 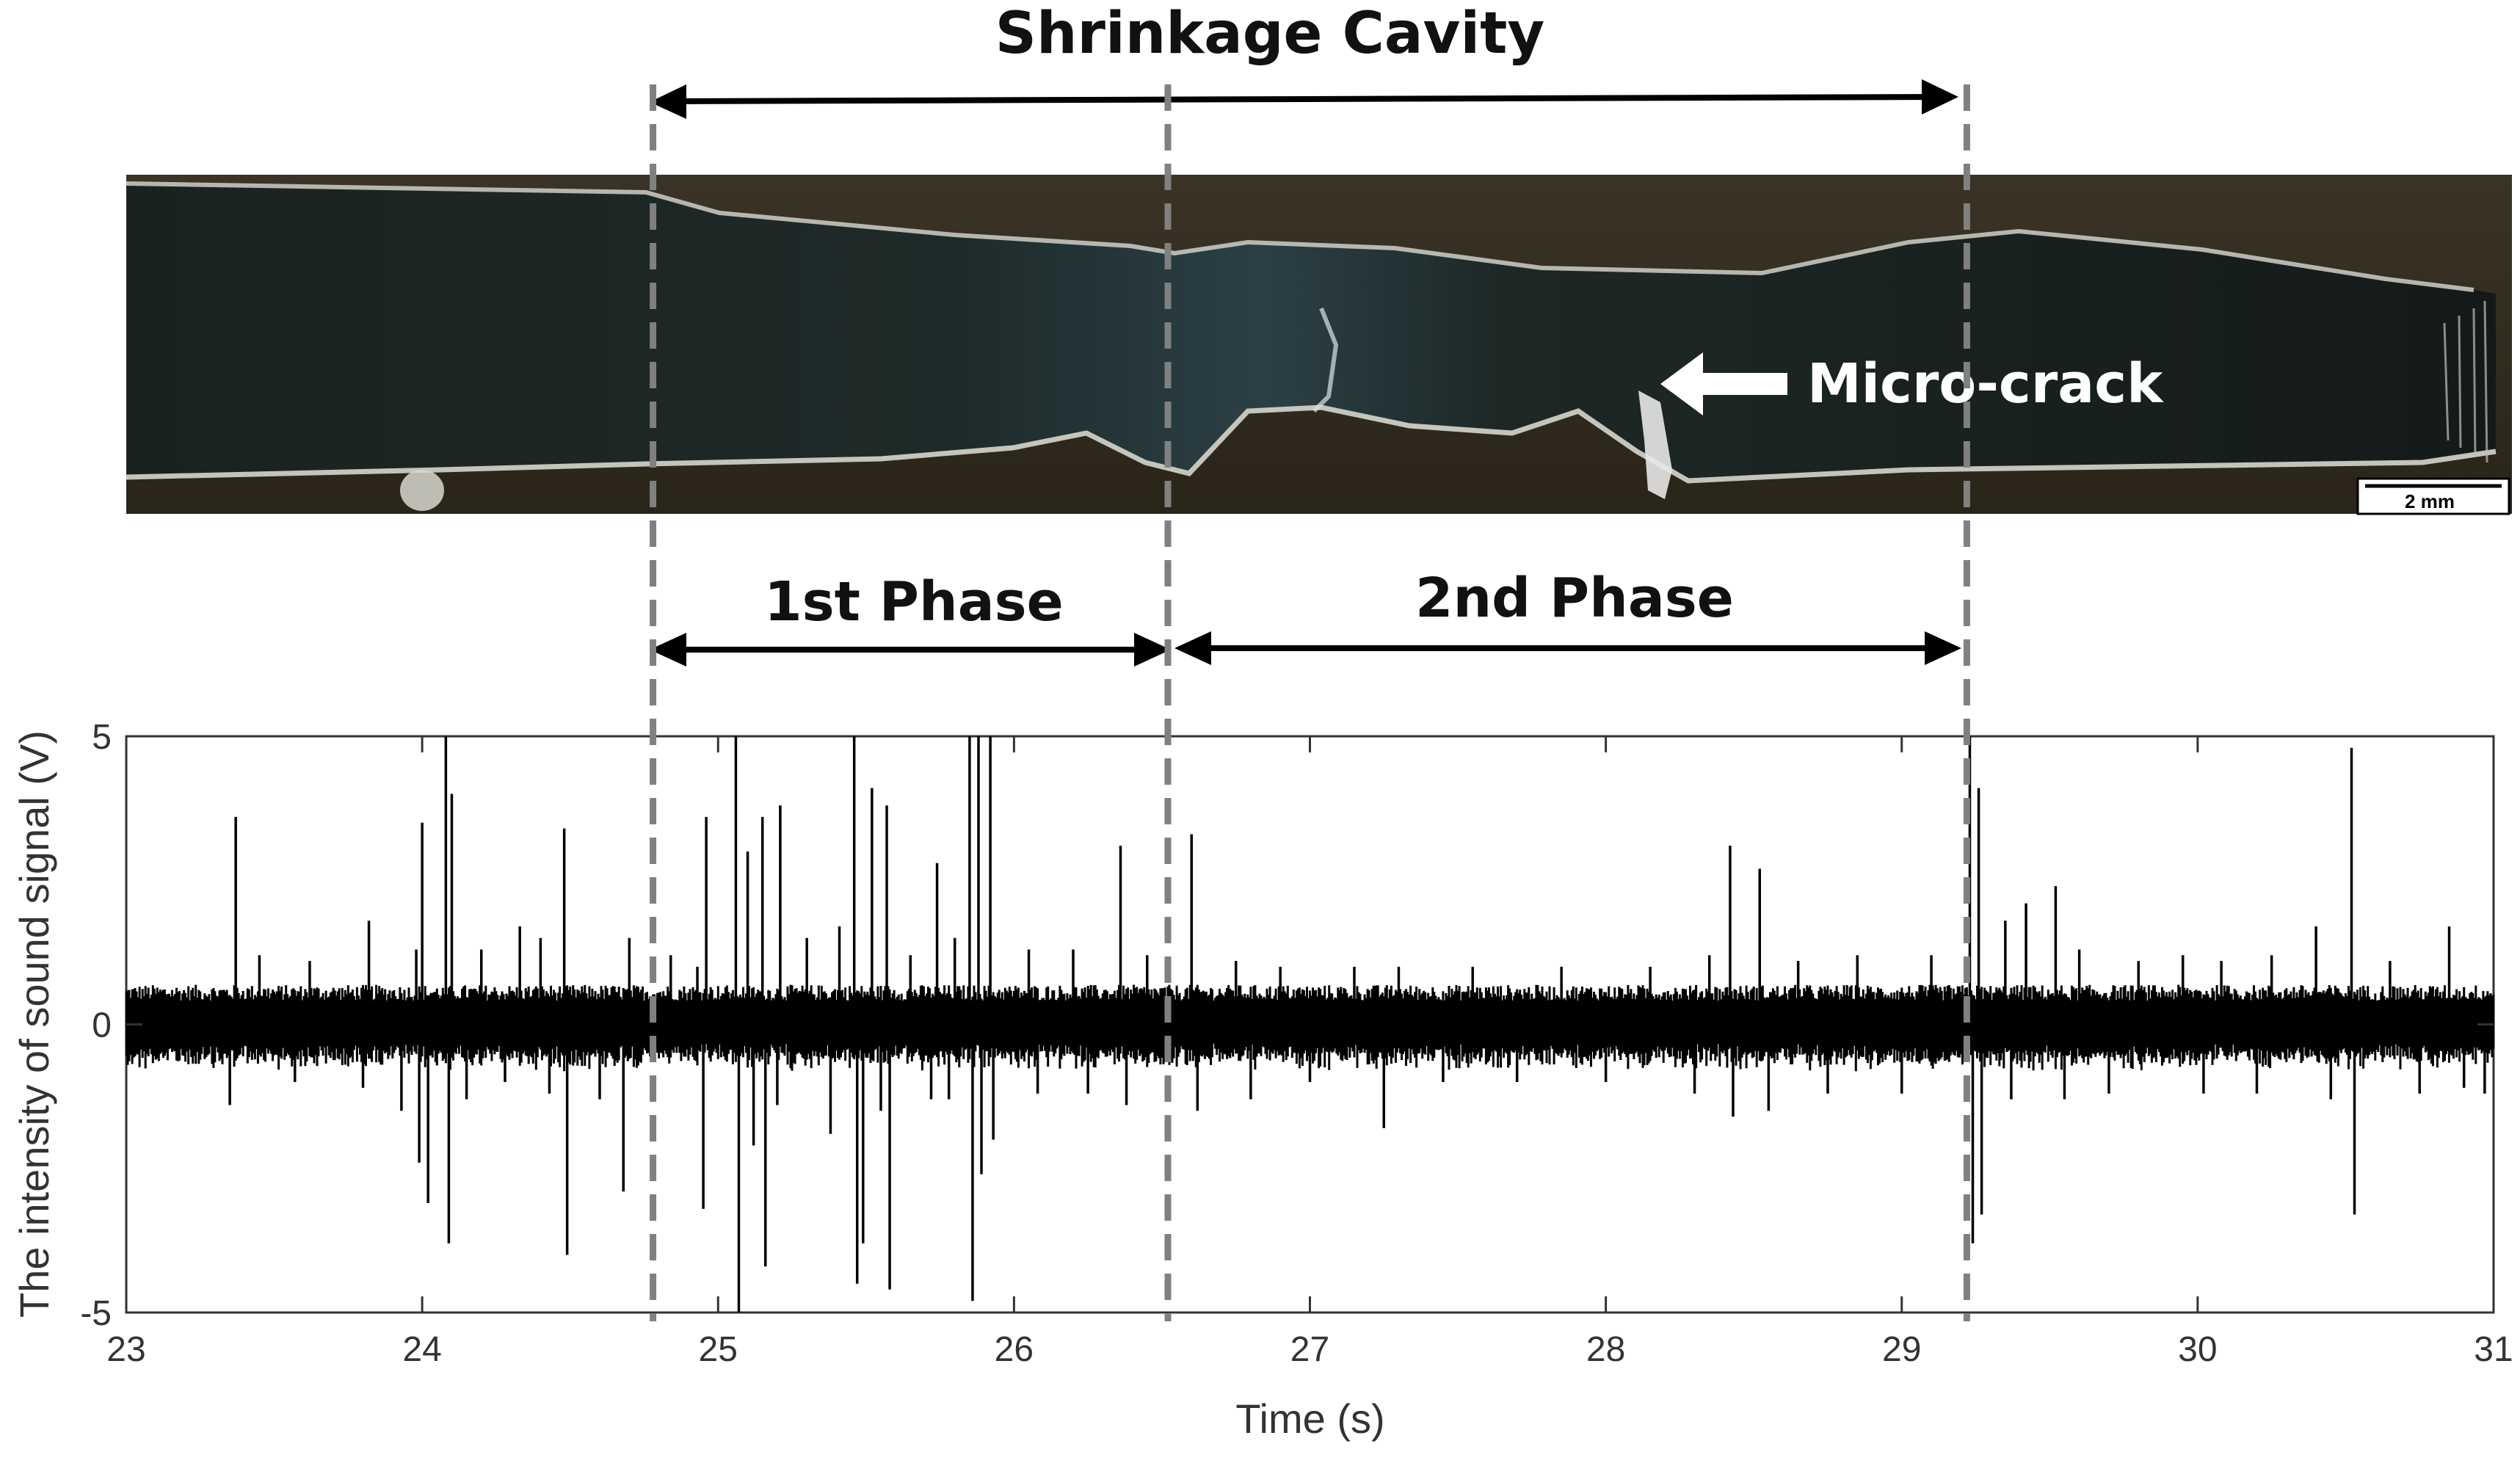 What do you see at coordinates (668, 101) in the screenshot?
I see `cavity-arrow-head-left` at bounding box center [668, 101].